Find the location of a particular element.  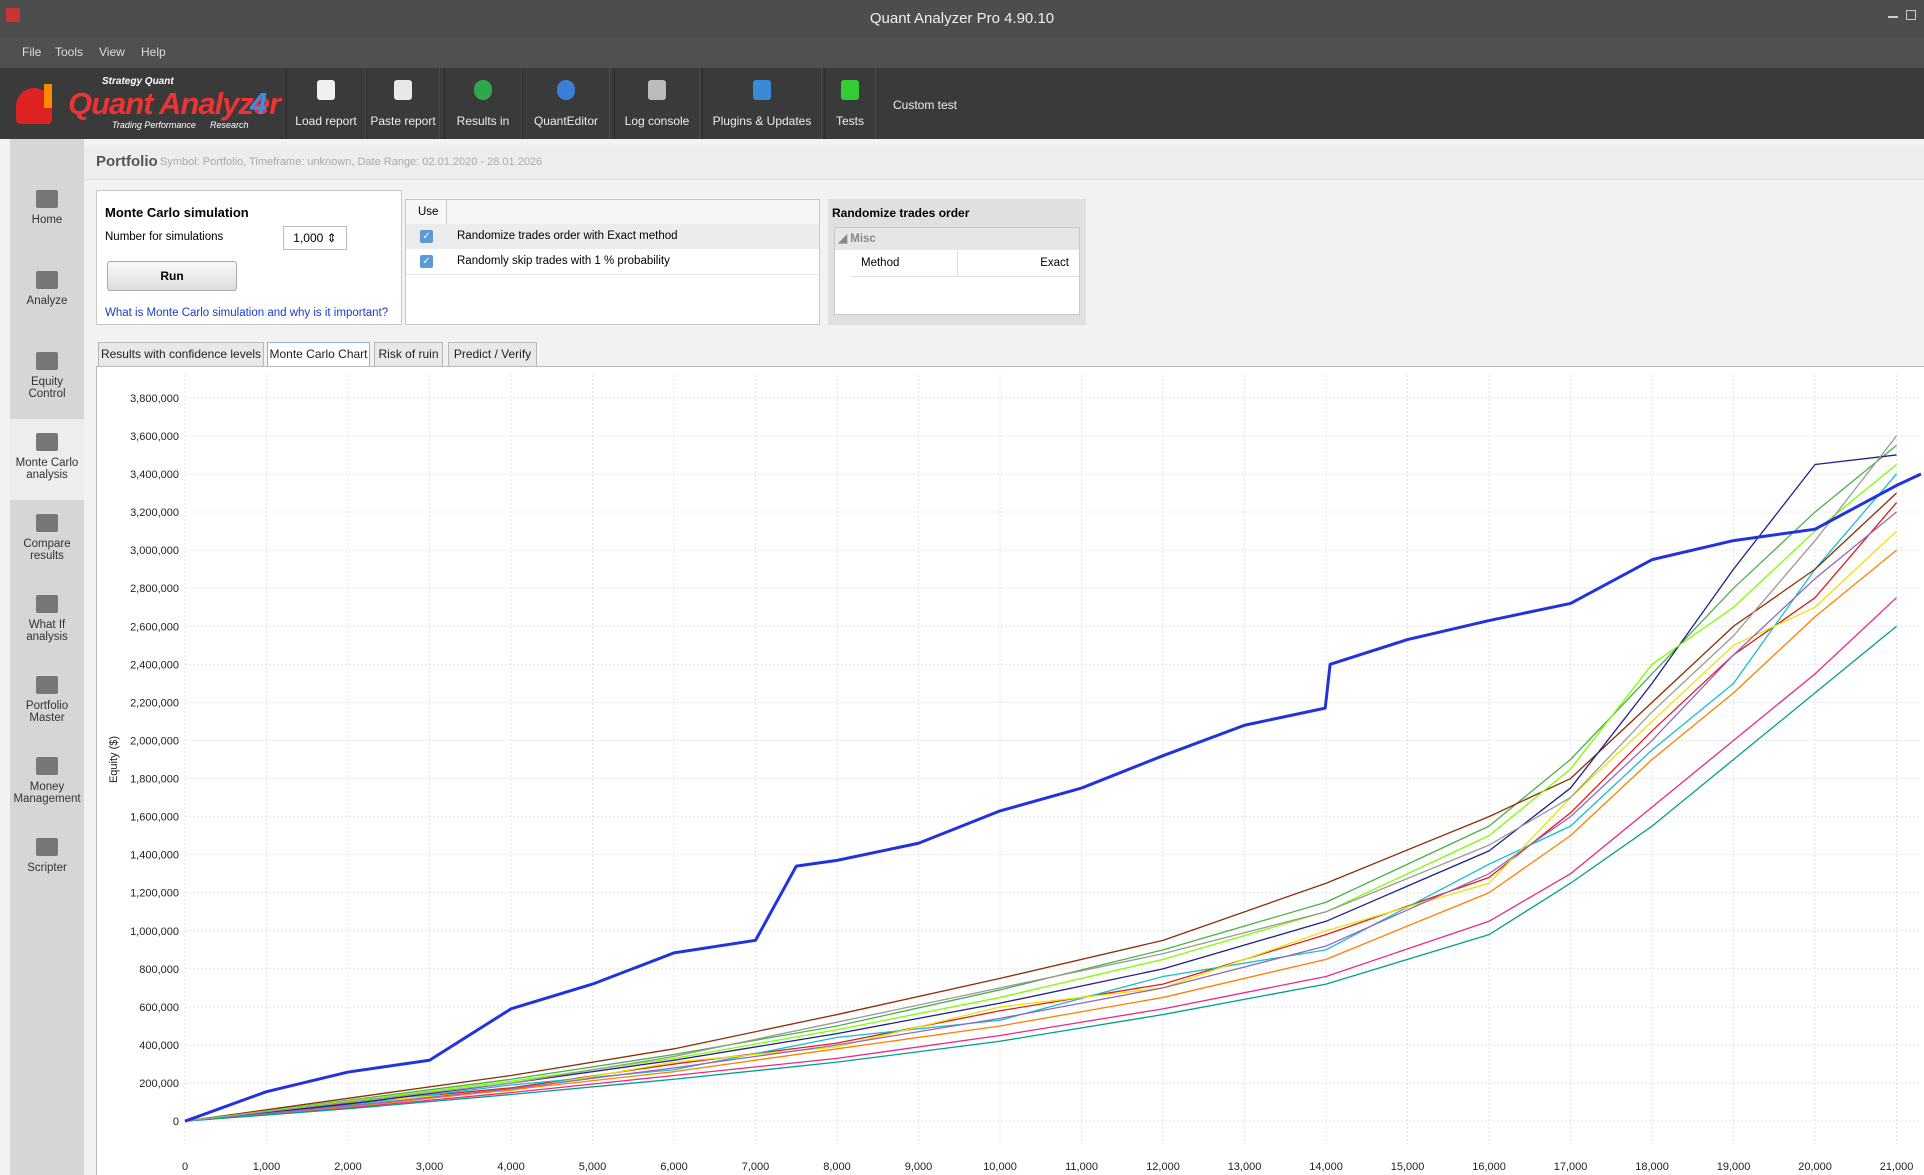

tab: Risk of ruin is located at coordinates (408, 354).